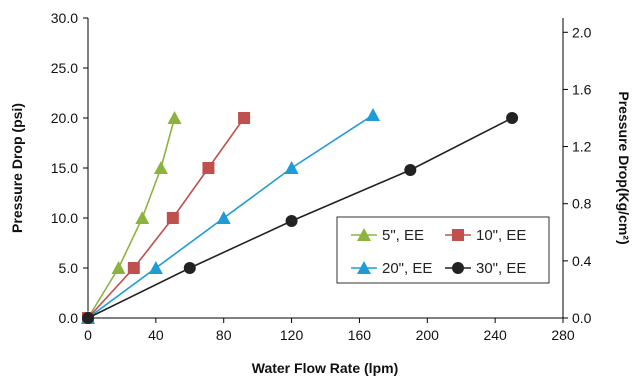 This screenshot has height=382, width=640. I want to click on x-tick-label: 40, so click(156, 335).